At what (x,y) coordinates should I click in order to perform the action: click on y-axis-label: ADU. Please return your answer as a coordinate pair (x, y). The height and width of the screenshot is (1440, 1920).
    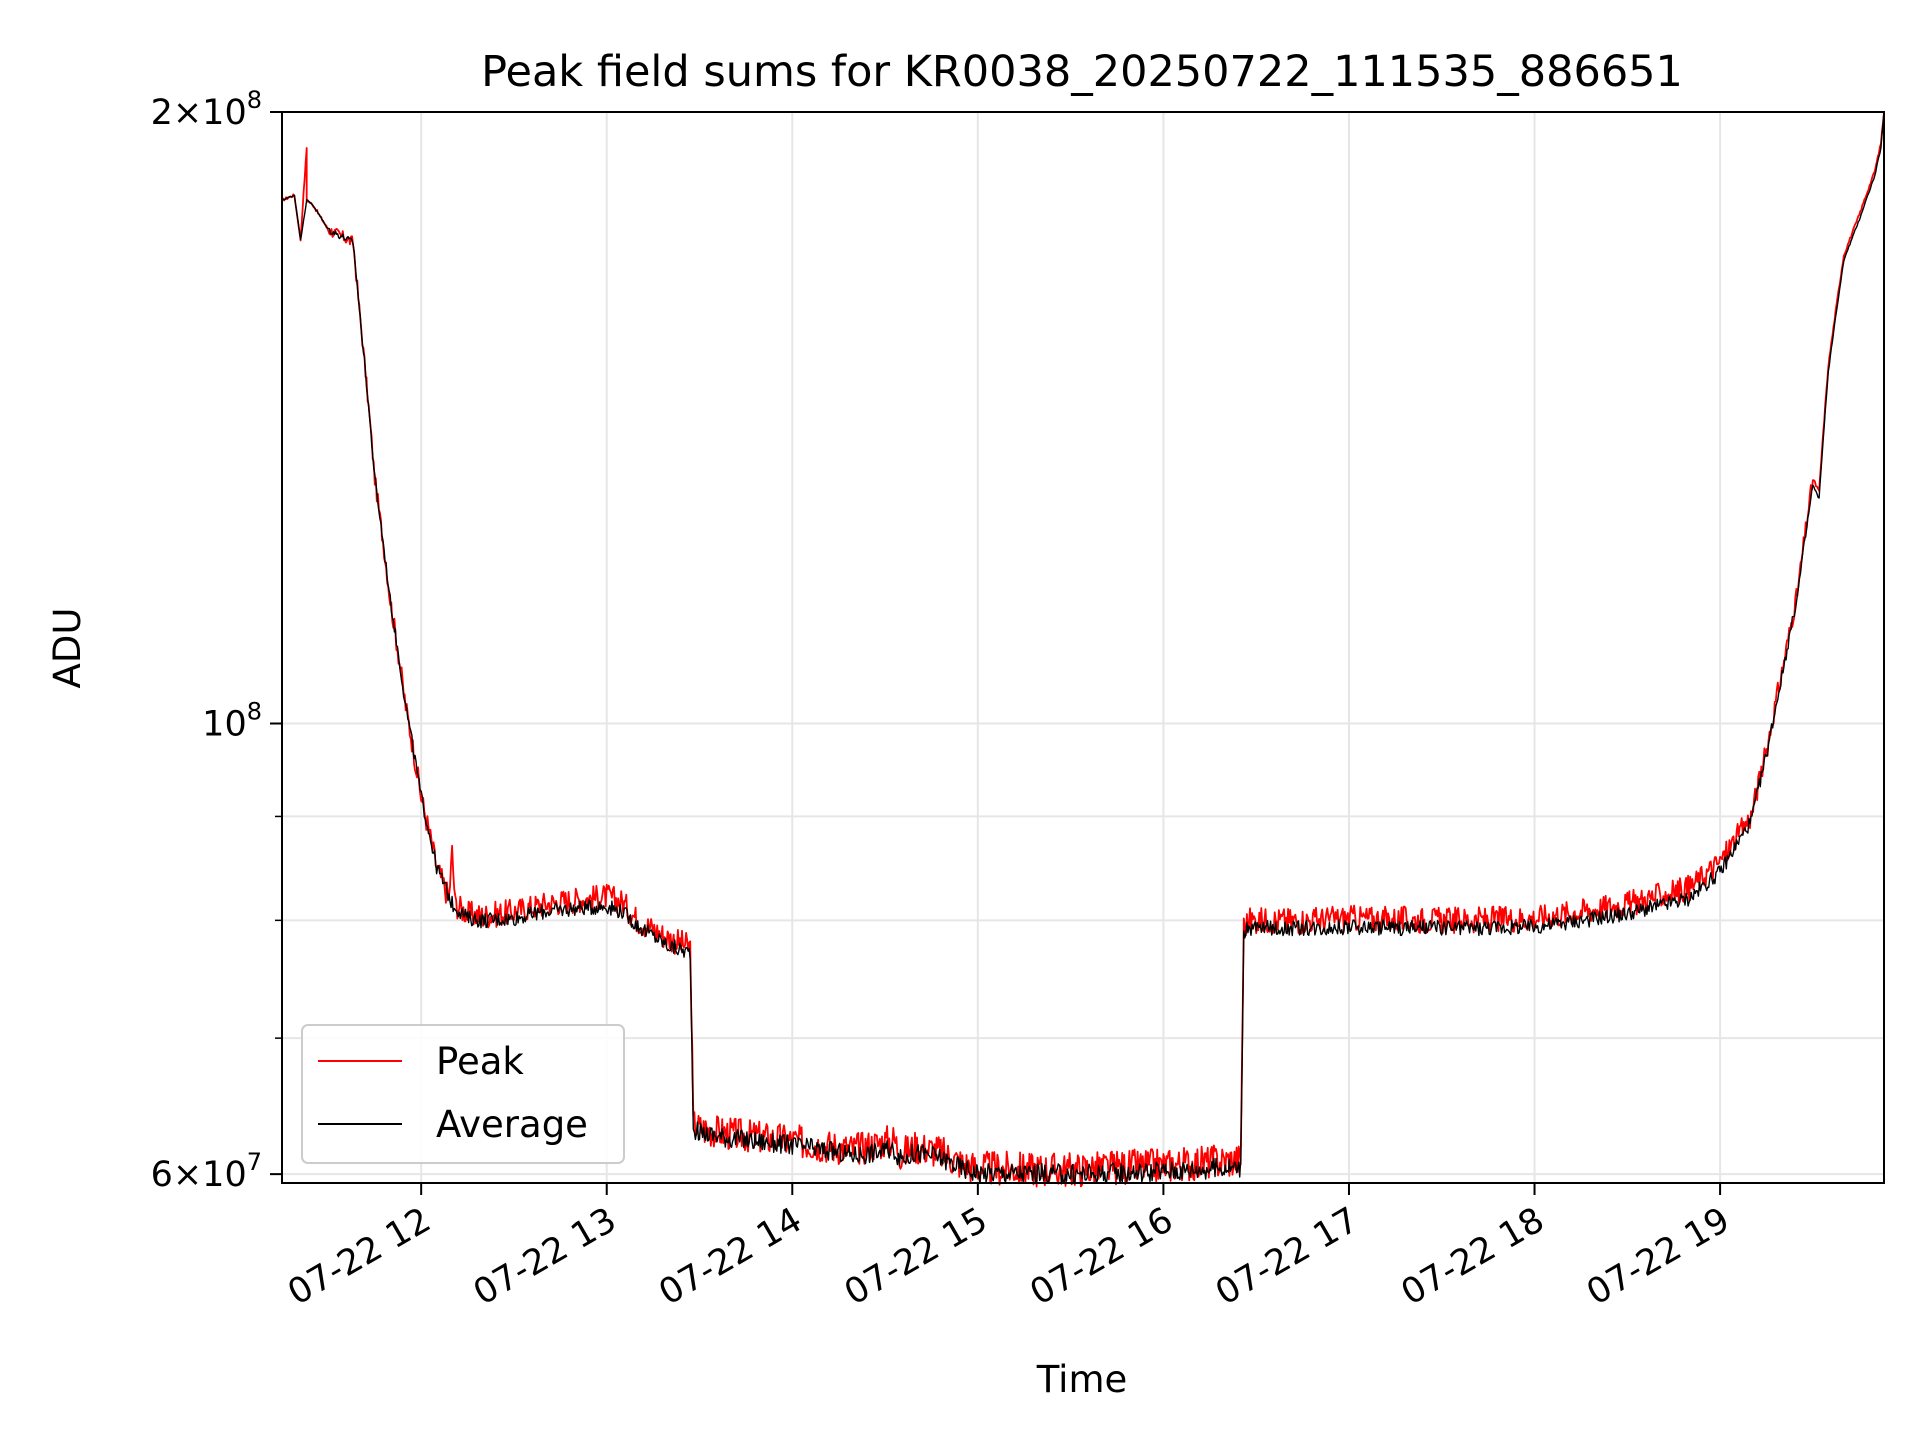
    Looking at the image, I should click on (67, 648).